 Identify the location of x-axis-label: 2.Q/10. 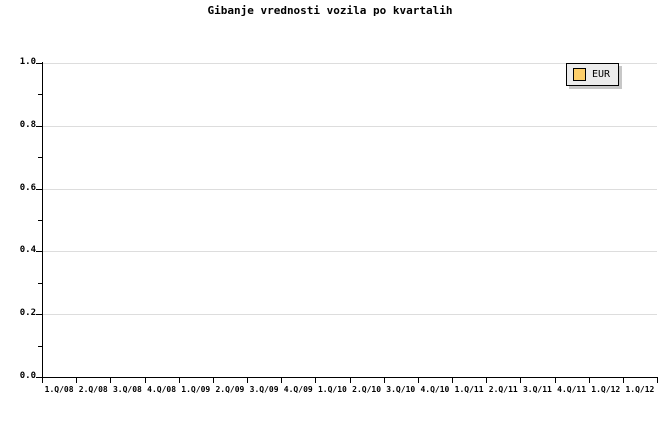
(367, 389).